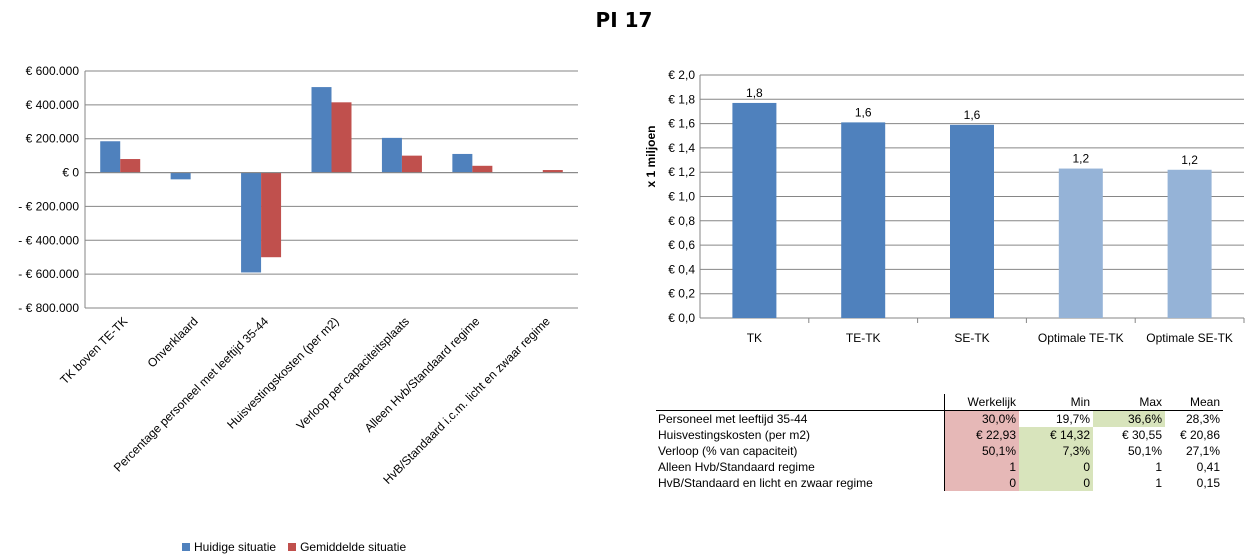  Describe the element at coordinates (1081, 338) in the screenshot. I see `x-tick-label: Optimale TE-TK` at that location.